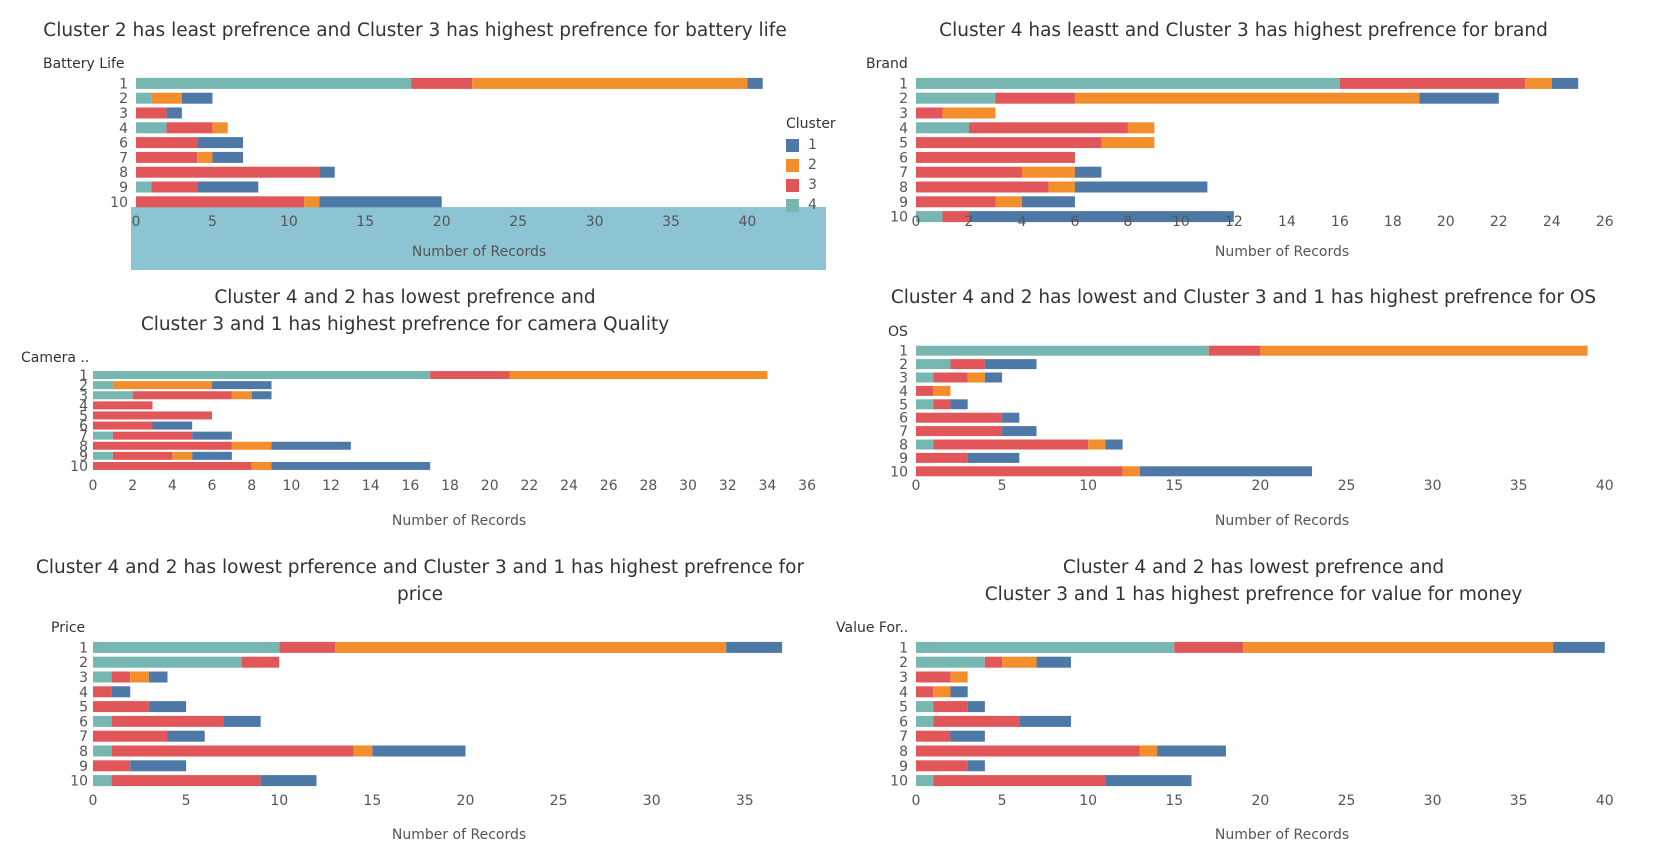  Describe the element at coordinates (821, 185) in the screenshot. I see `legend-item-cluster-3: 3` at that location.